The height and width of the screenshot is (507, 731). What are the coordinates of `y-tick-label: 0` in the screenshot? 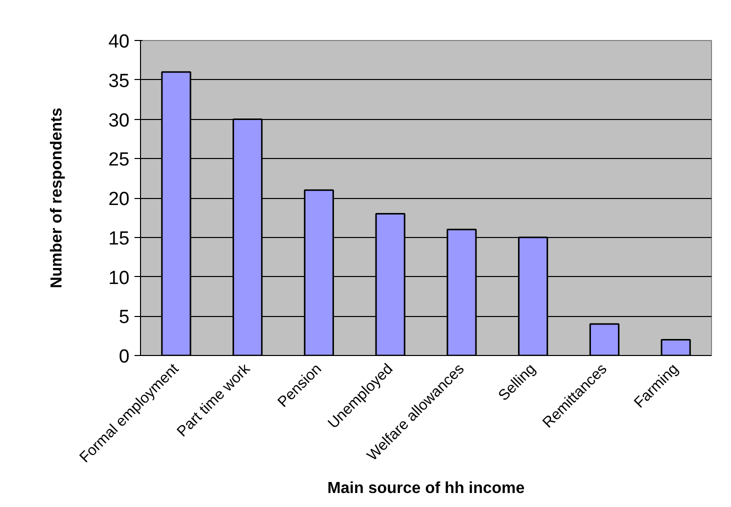 It's located at (124, 357).